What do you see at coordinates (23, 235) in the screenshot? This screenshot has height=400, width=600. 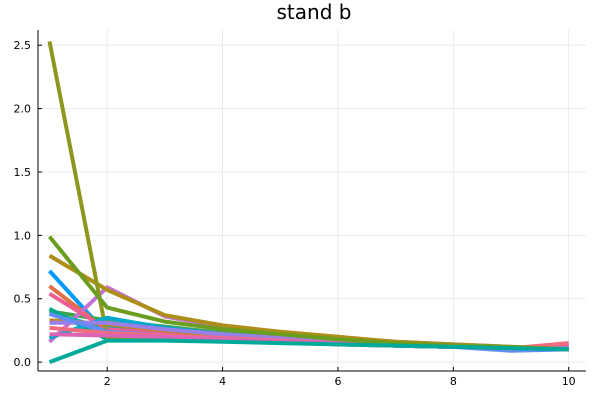 I see `y-tick-label-2: 1.0` at bounding box center [23, 235].